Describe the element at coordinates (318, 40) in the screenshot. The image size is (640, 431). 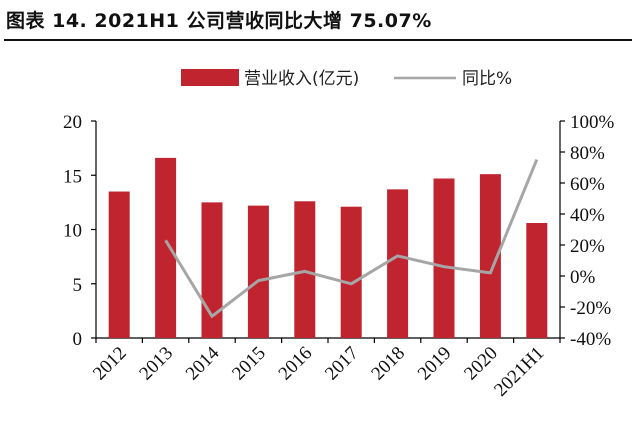
I see `title-divider` at that location.